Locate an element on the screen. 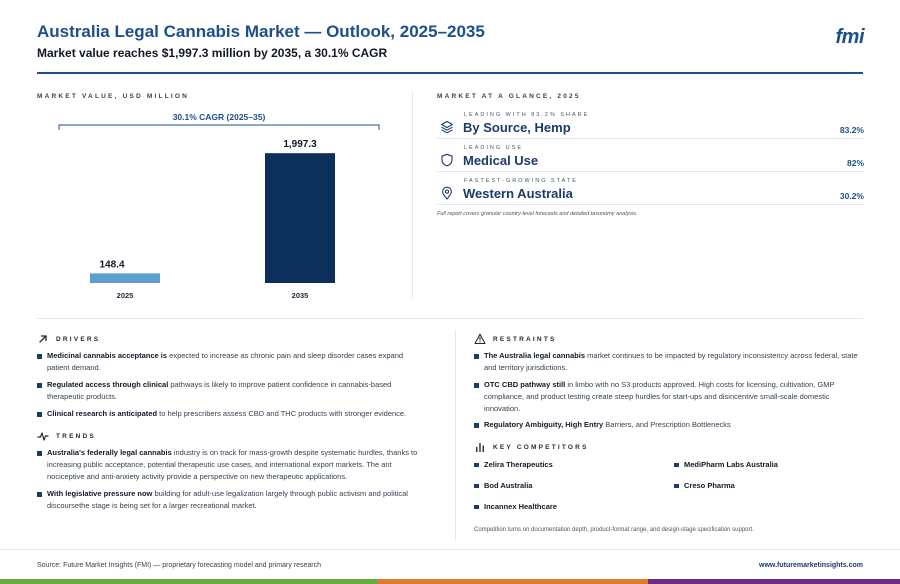 This screenshot has height=584, width=900. x-tick-2035: 2035 is located at coordinates (300, 295).